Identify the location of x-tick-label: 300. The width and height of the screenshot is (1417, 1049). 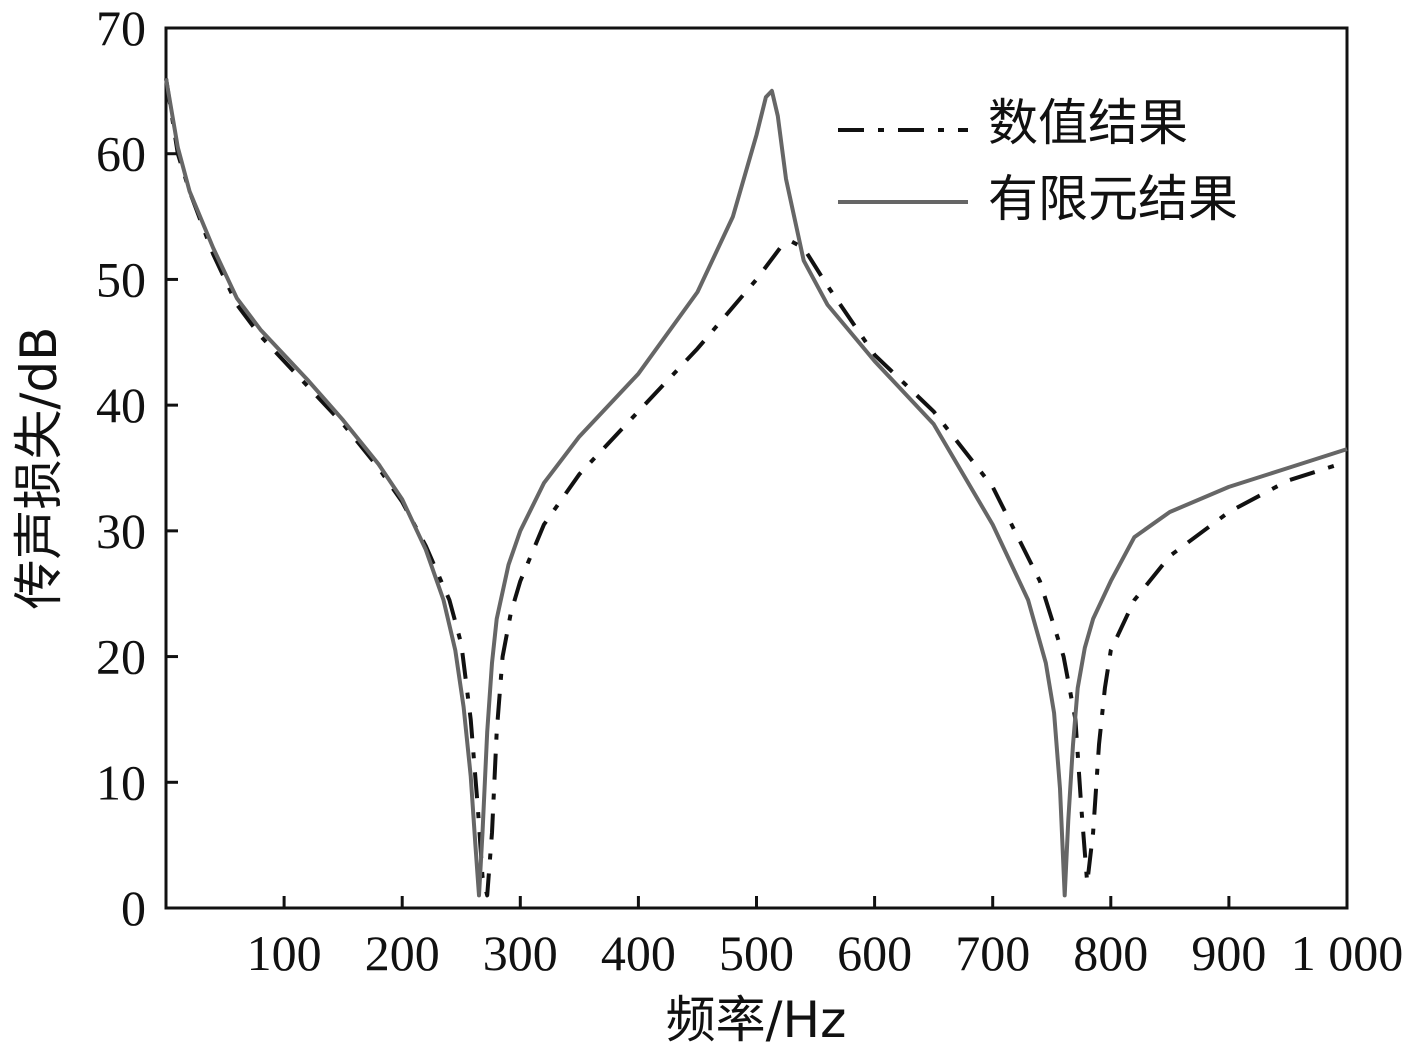
(520, 953).